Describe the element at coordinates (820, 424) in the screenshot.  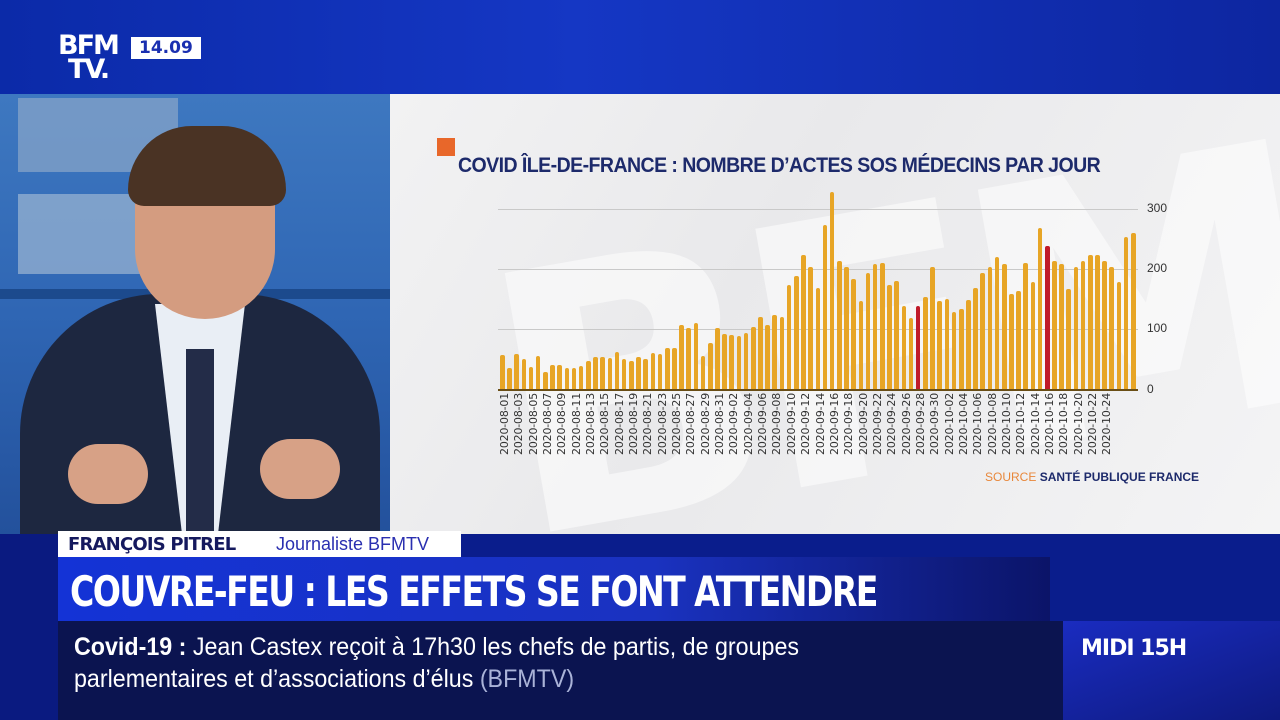
I see `x-tick-label: 2020-09-14` at that location.